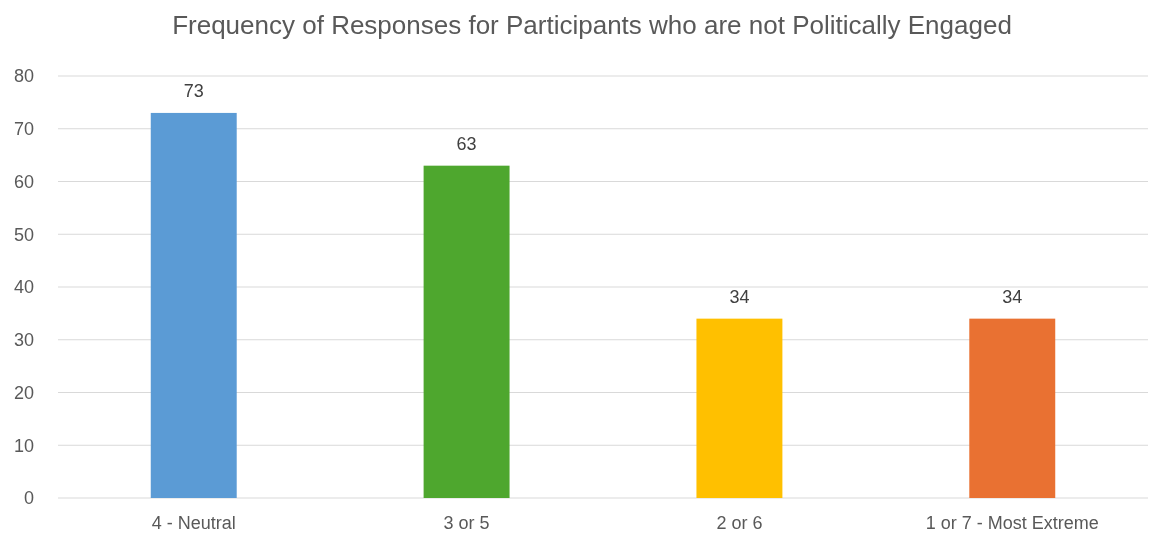  What do you see at coordinates (23, 76) in the screenshot?
I see `y-tick-label: 80` at bounding box center [23, 76].